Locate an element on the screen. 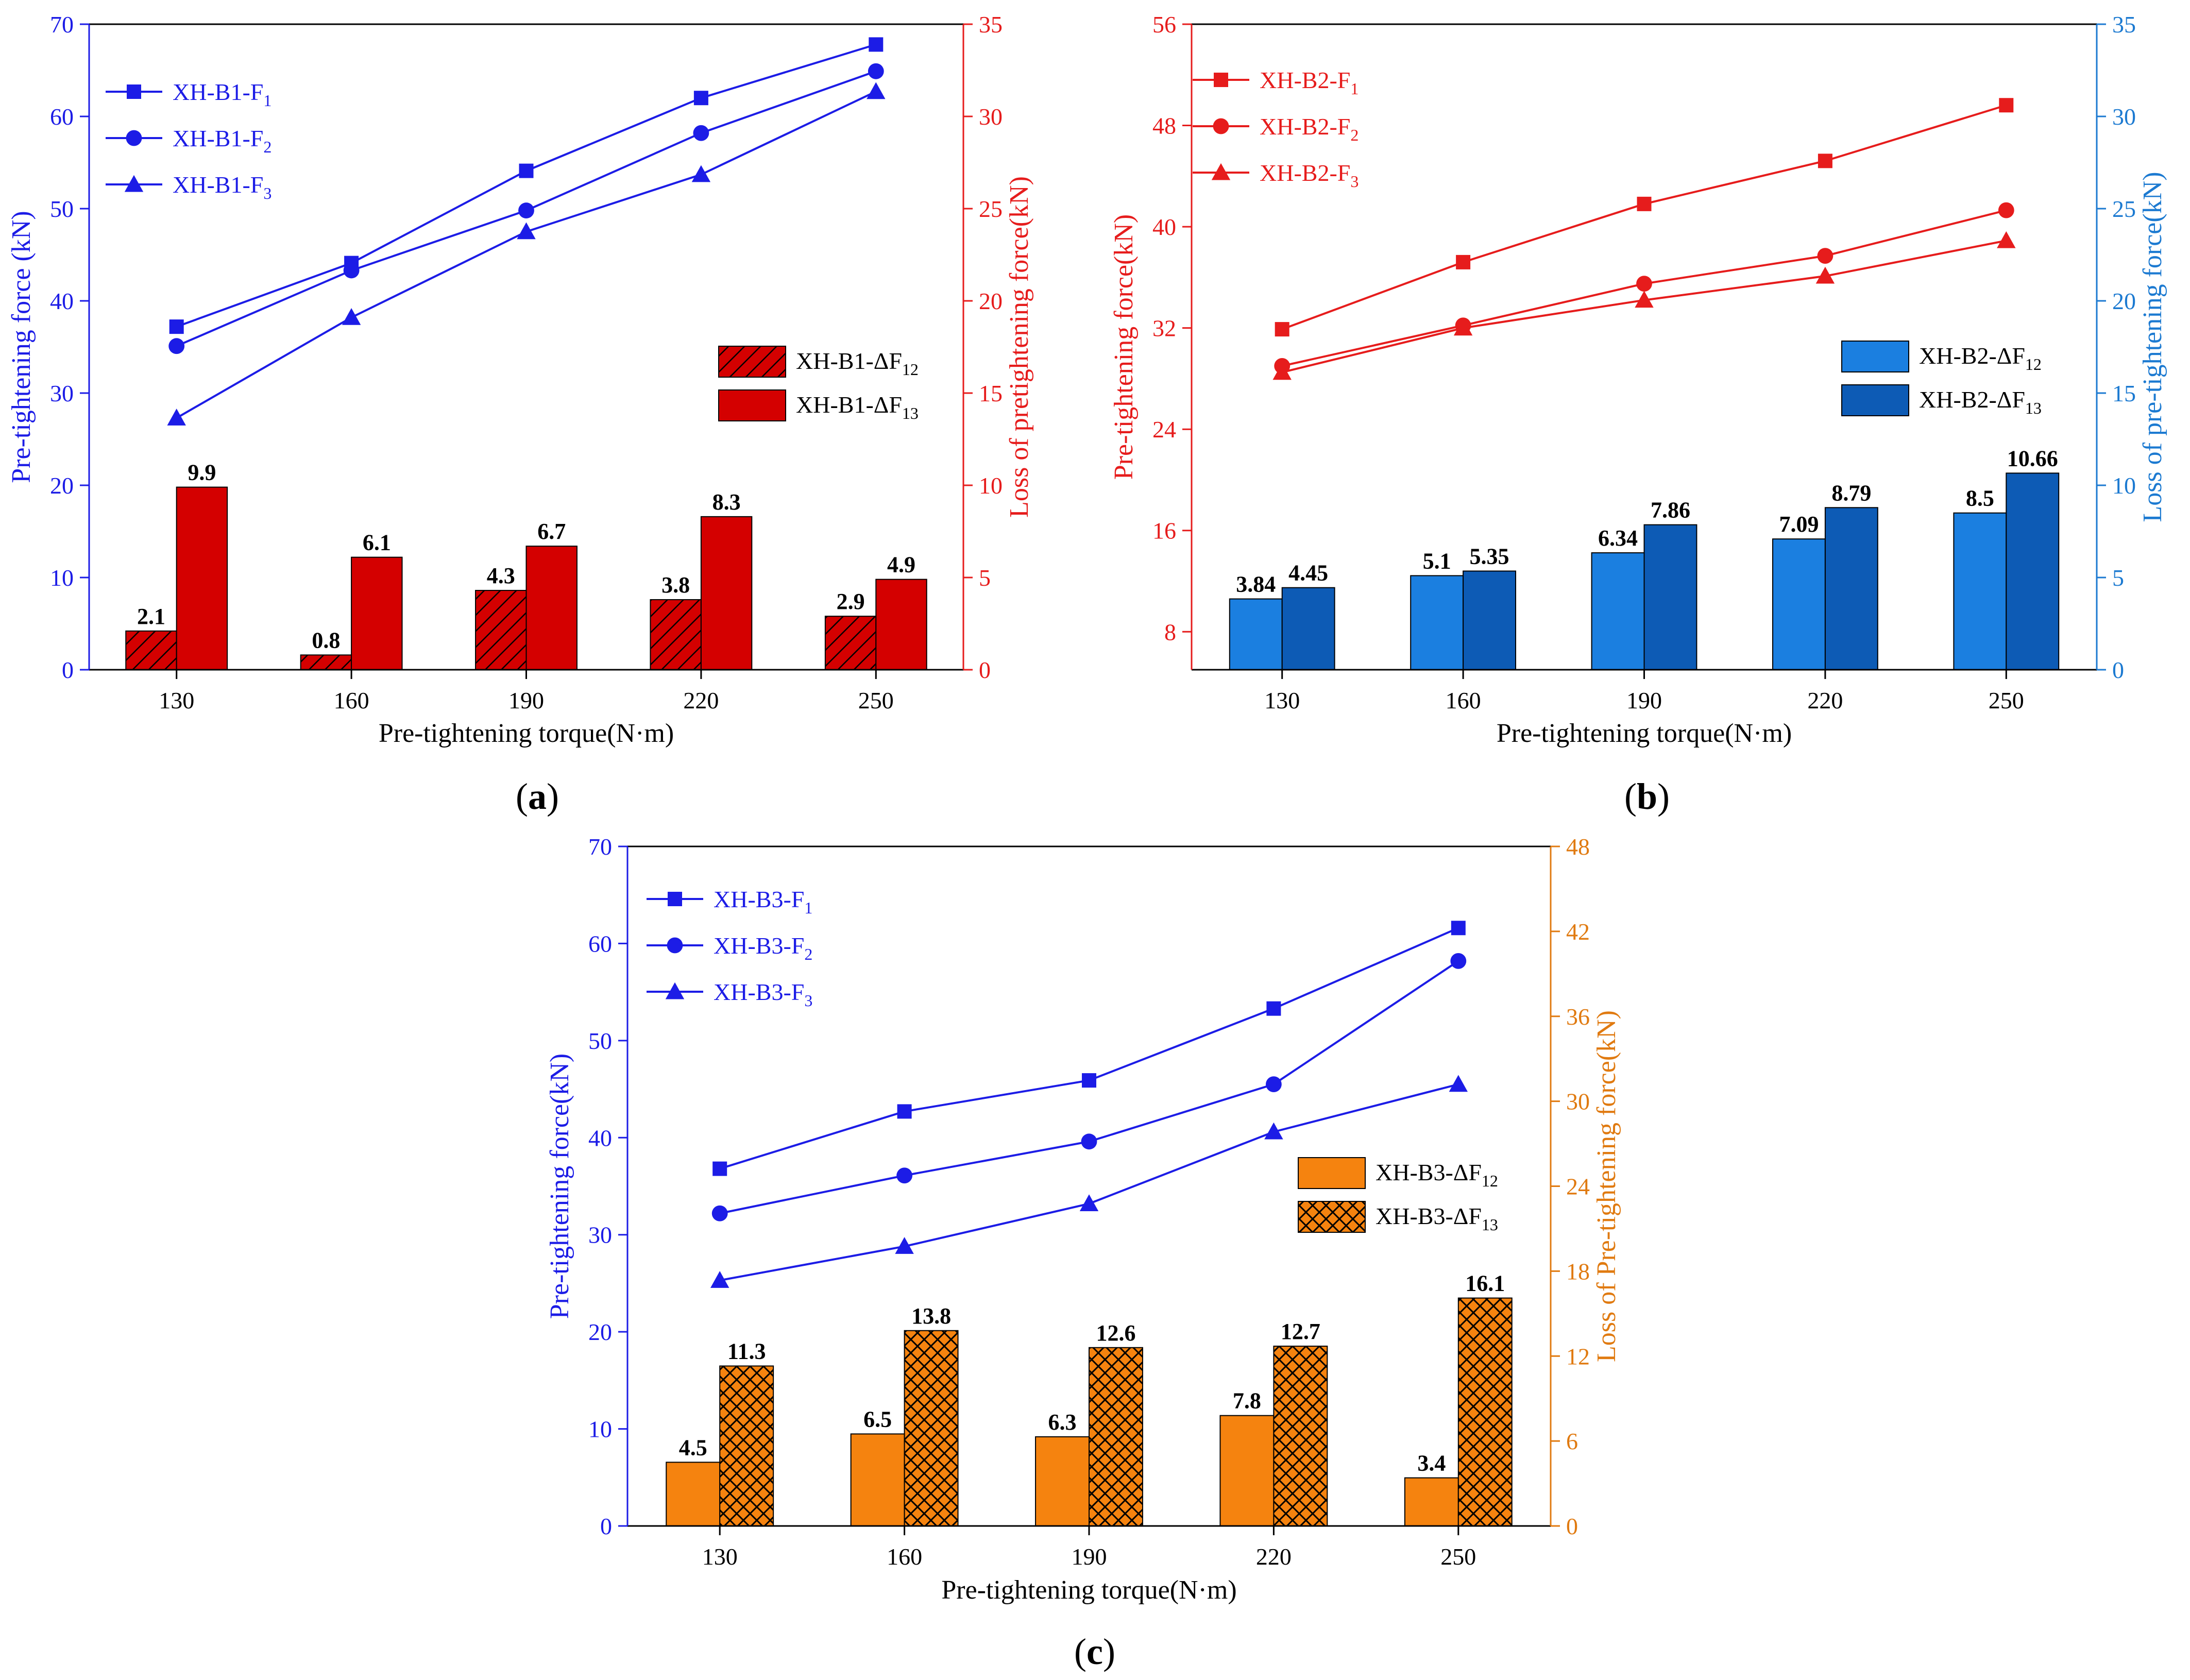 This screenshot has width=2190, height=1680. legend-line-label-2: XH-B3-F2 is located at coordinates (763, 948).